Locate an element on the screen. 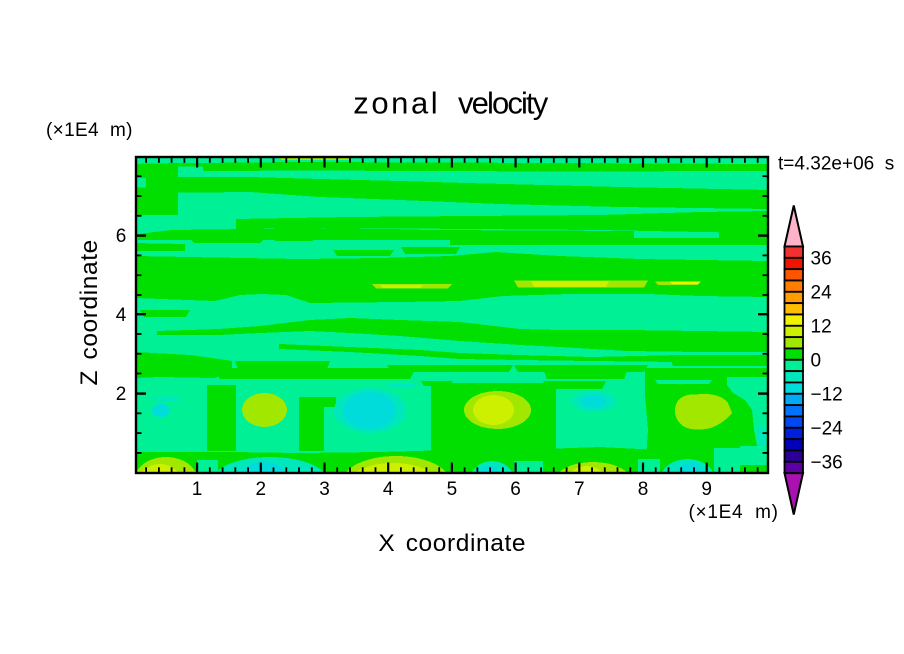  svg-text: 5 is located at coordinates (452, 489).